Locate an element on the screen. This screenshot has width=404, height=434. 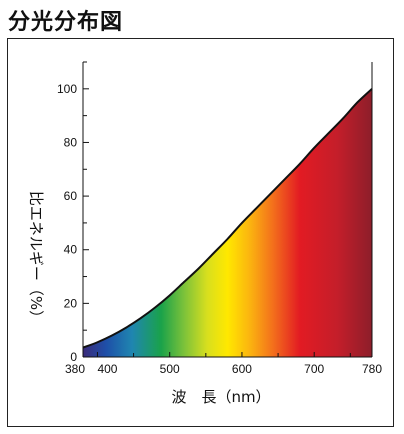
y-tick-label: 40 is located at coordinates (71, 250).